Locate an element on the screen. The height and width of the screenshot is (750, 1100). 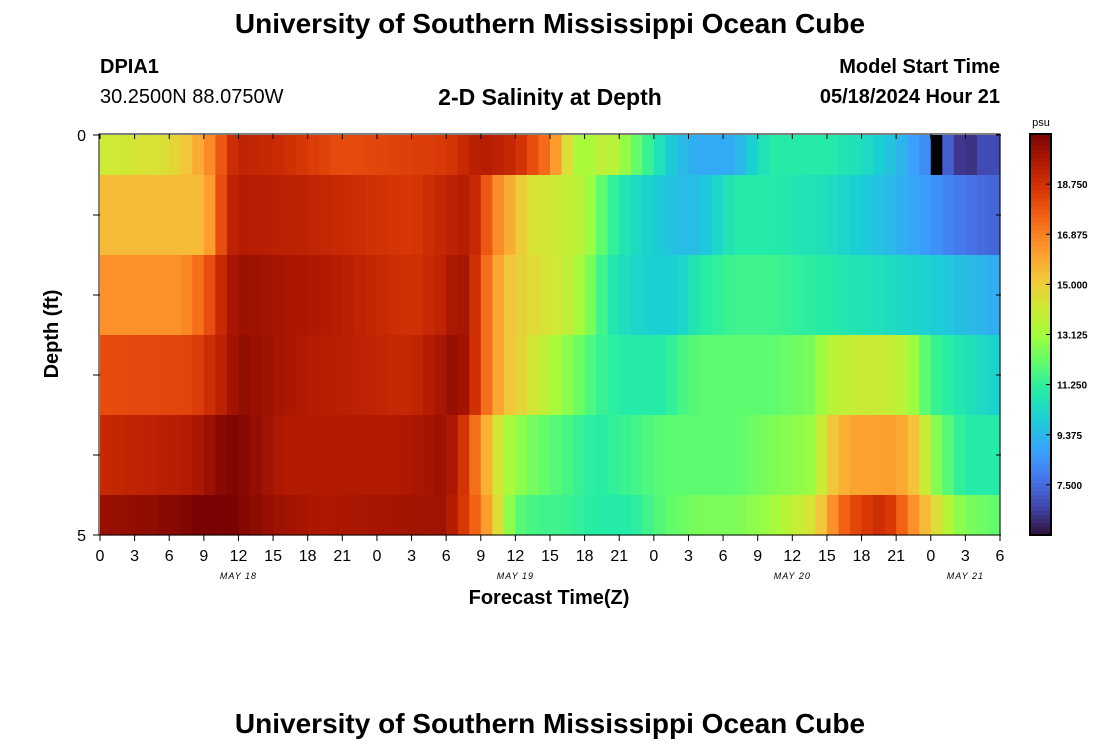
x-tick-label: 6 is located at coordinates (446, 556).